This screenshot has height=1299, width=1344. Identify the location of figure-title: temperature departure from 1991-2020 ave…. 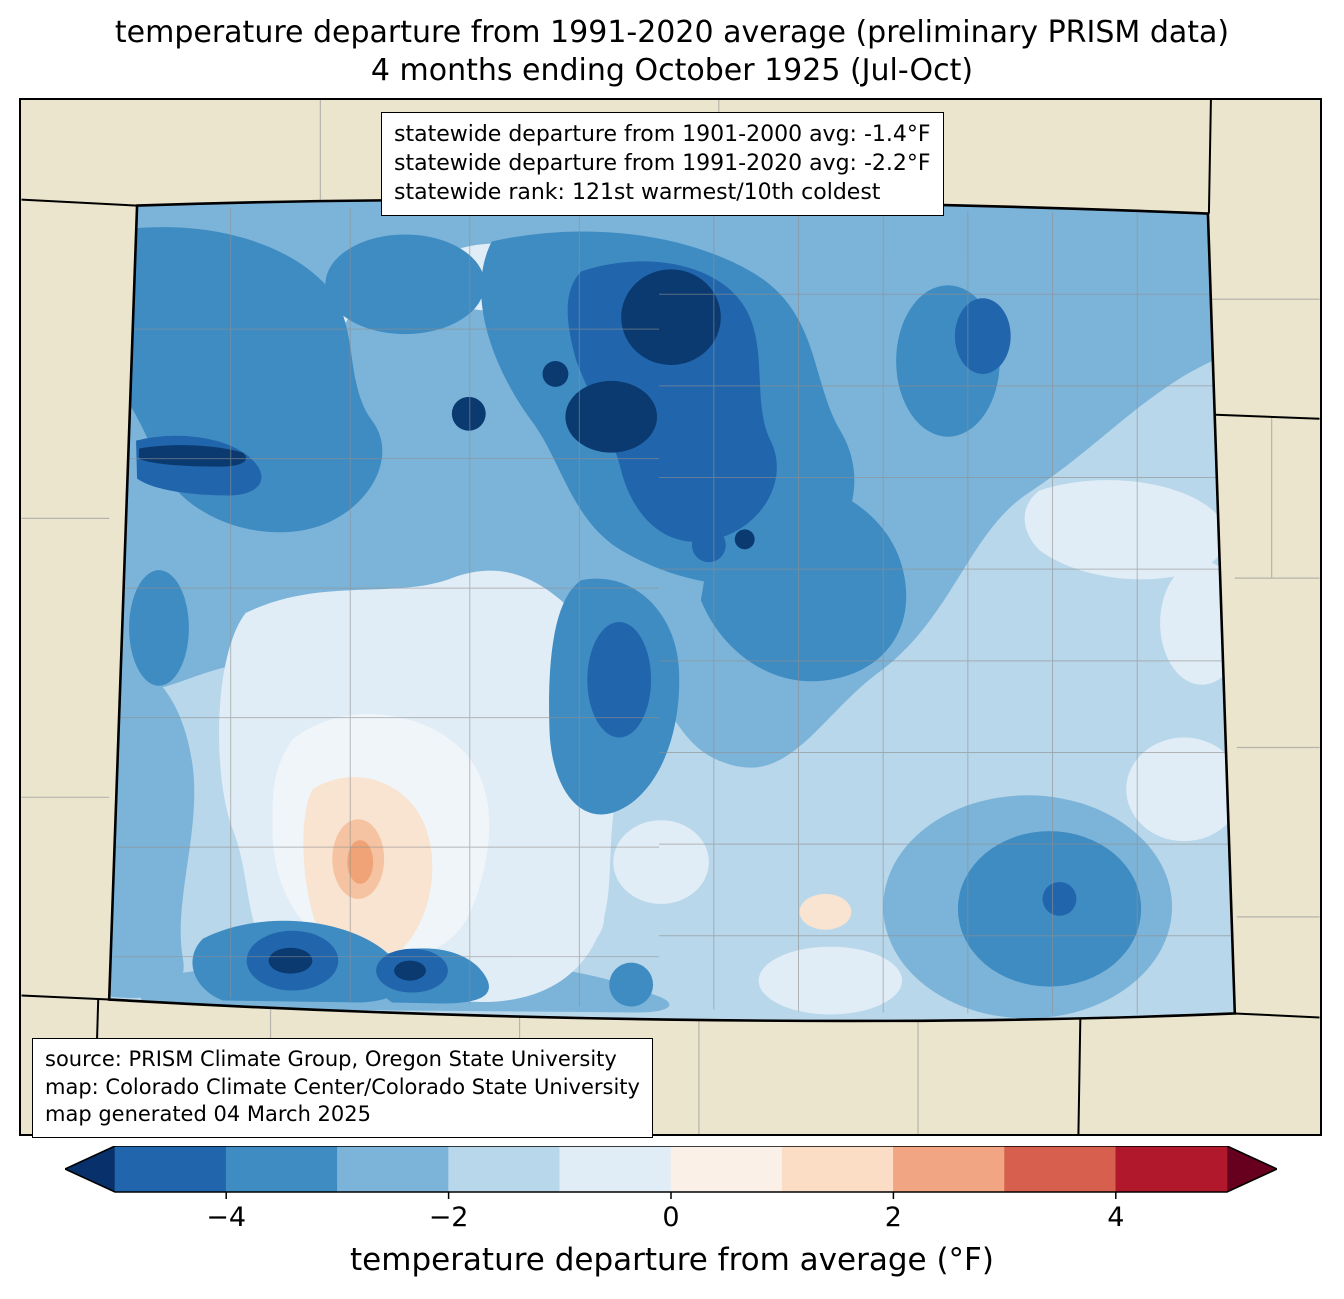
(672, 51).